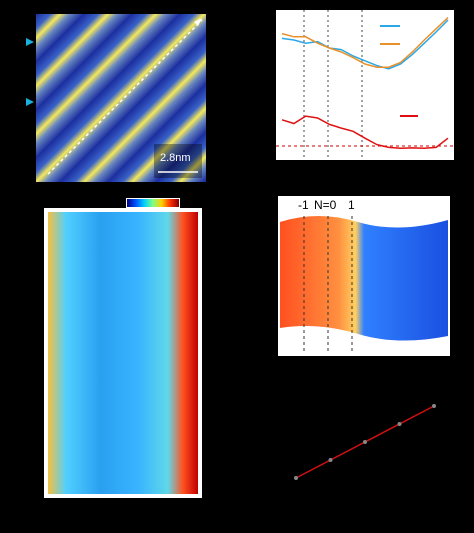 The image size is (474, 533). I want to click on panel-c-colorbar, so click(153, 203).